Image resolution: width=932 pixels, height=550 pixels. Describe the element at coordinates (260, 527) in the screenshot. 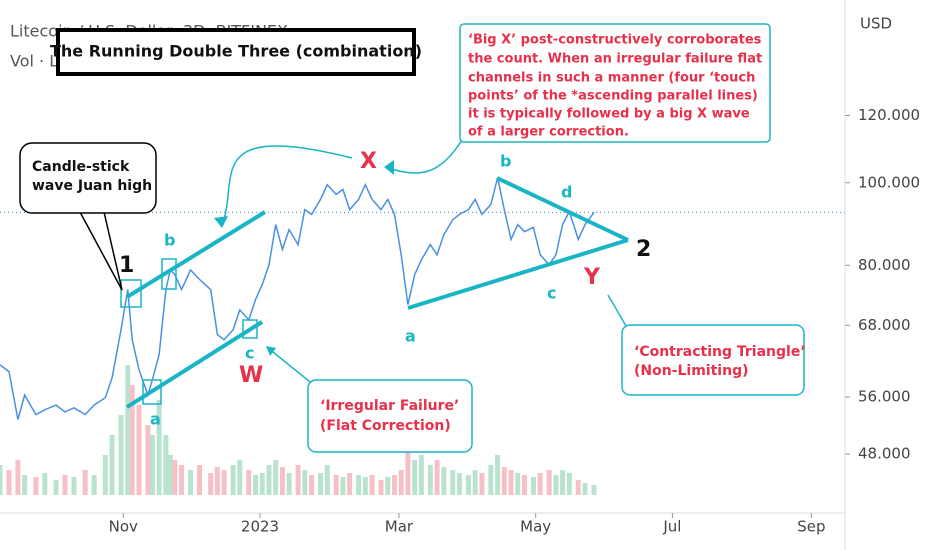

I see `x-tick-label: 2023` at that location.